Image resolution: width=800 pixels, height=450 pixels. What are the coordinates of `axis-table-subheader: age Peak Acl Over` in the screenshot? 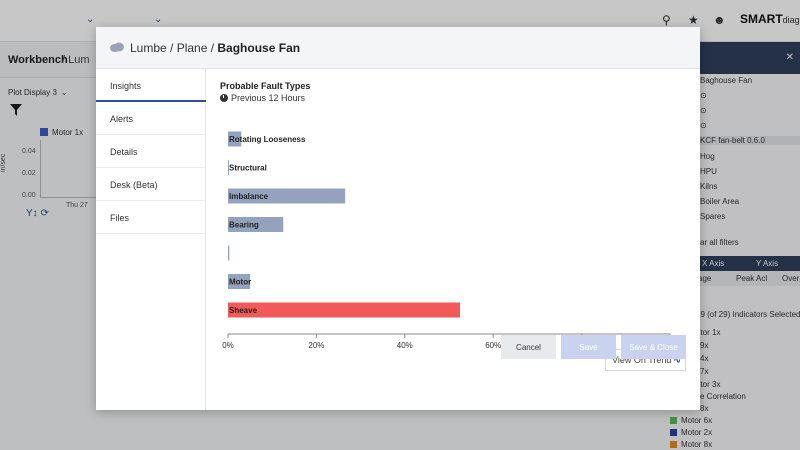 It's located at (748, 278).